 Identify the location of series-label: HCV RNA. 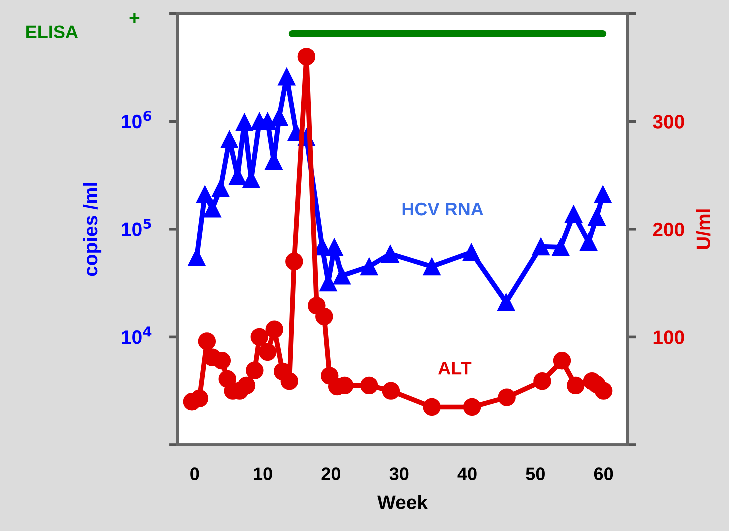
(443, 209).